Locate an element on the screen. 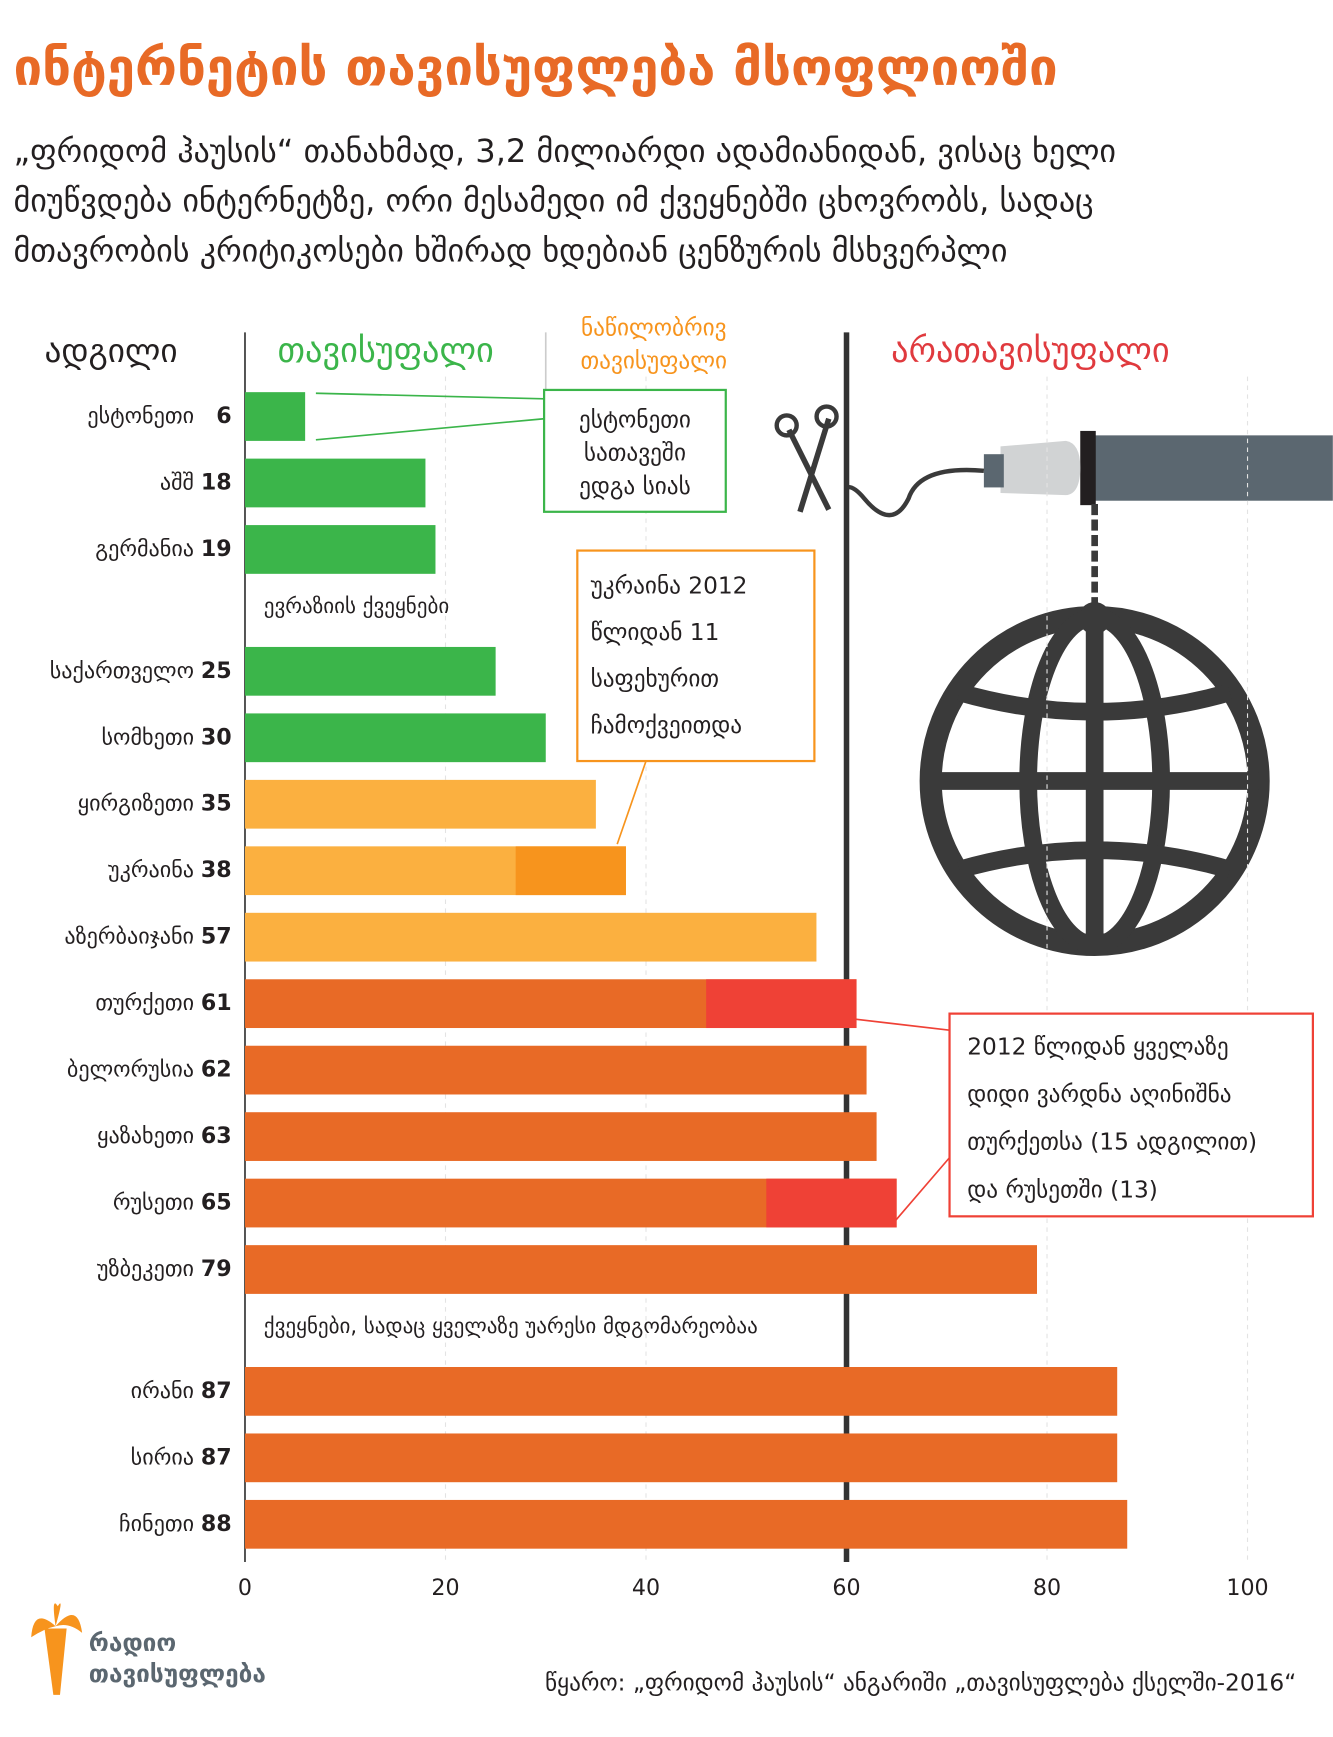 The image size is (1333, 1737). value-label: 18 is located at coordinates (216, 482).